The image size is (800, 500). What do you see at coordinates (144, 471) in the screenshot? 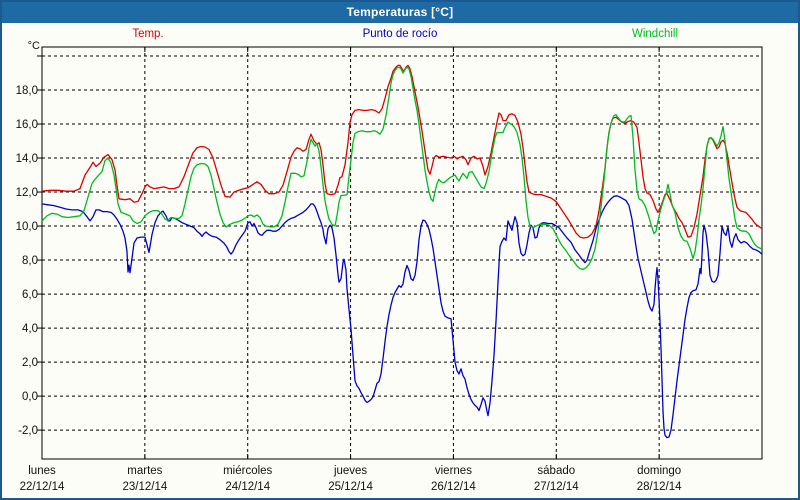
I see `x-day-label: martes` at bounding box center [144, 471].